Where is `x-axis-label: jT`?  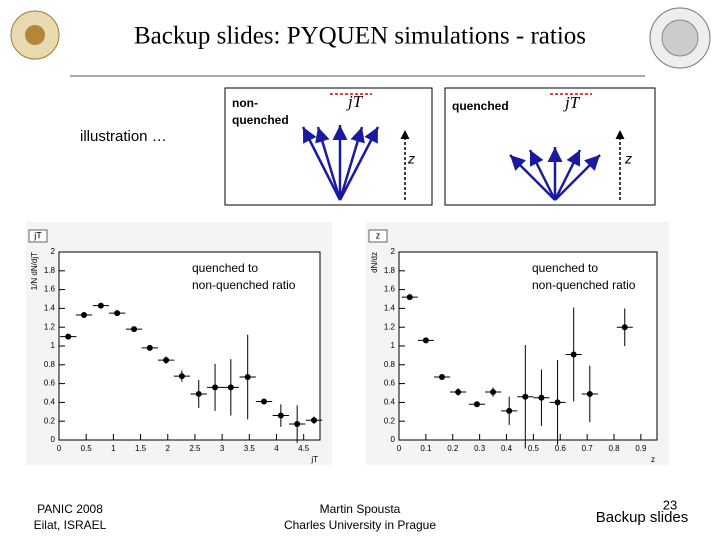 x-axis-label: jT is located at coordinates (314, 459).